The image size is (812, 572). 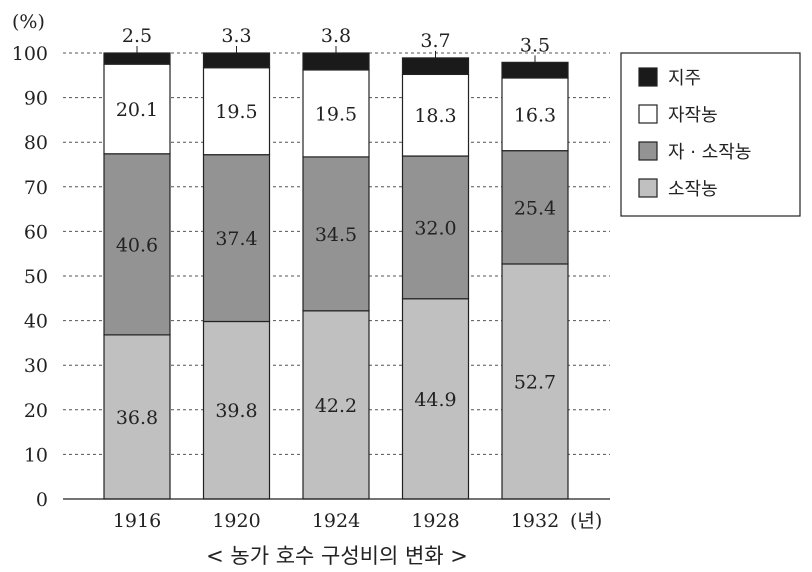 I want to click on x-axis-unit-label: (년), so click(x=586, y=521).